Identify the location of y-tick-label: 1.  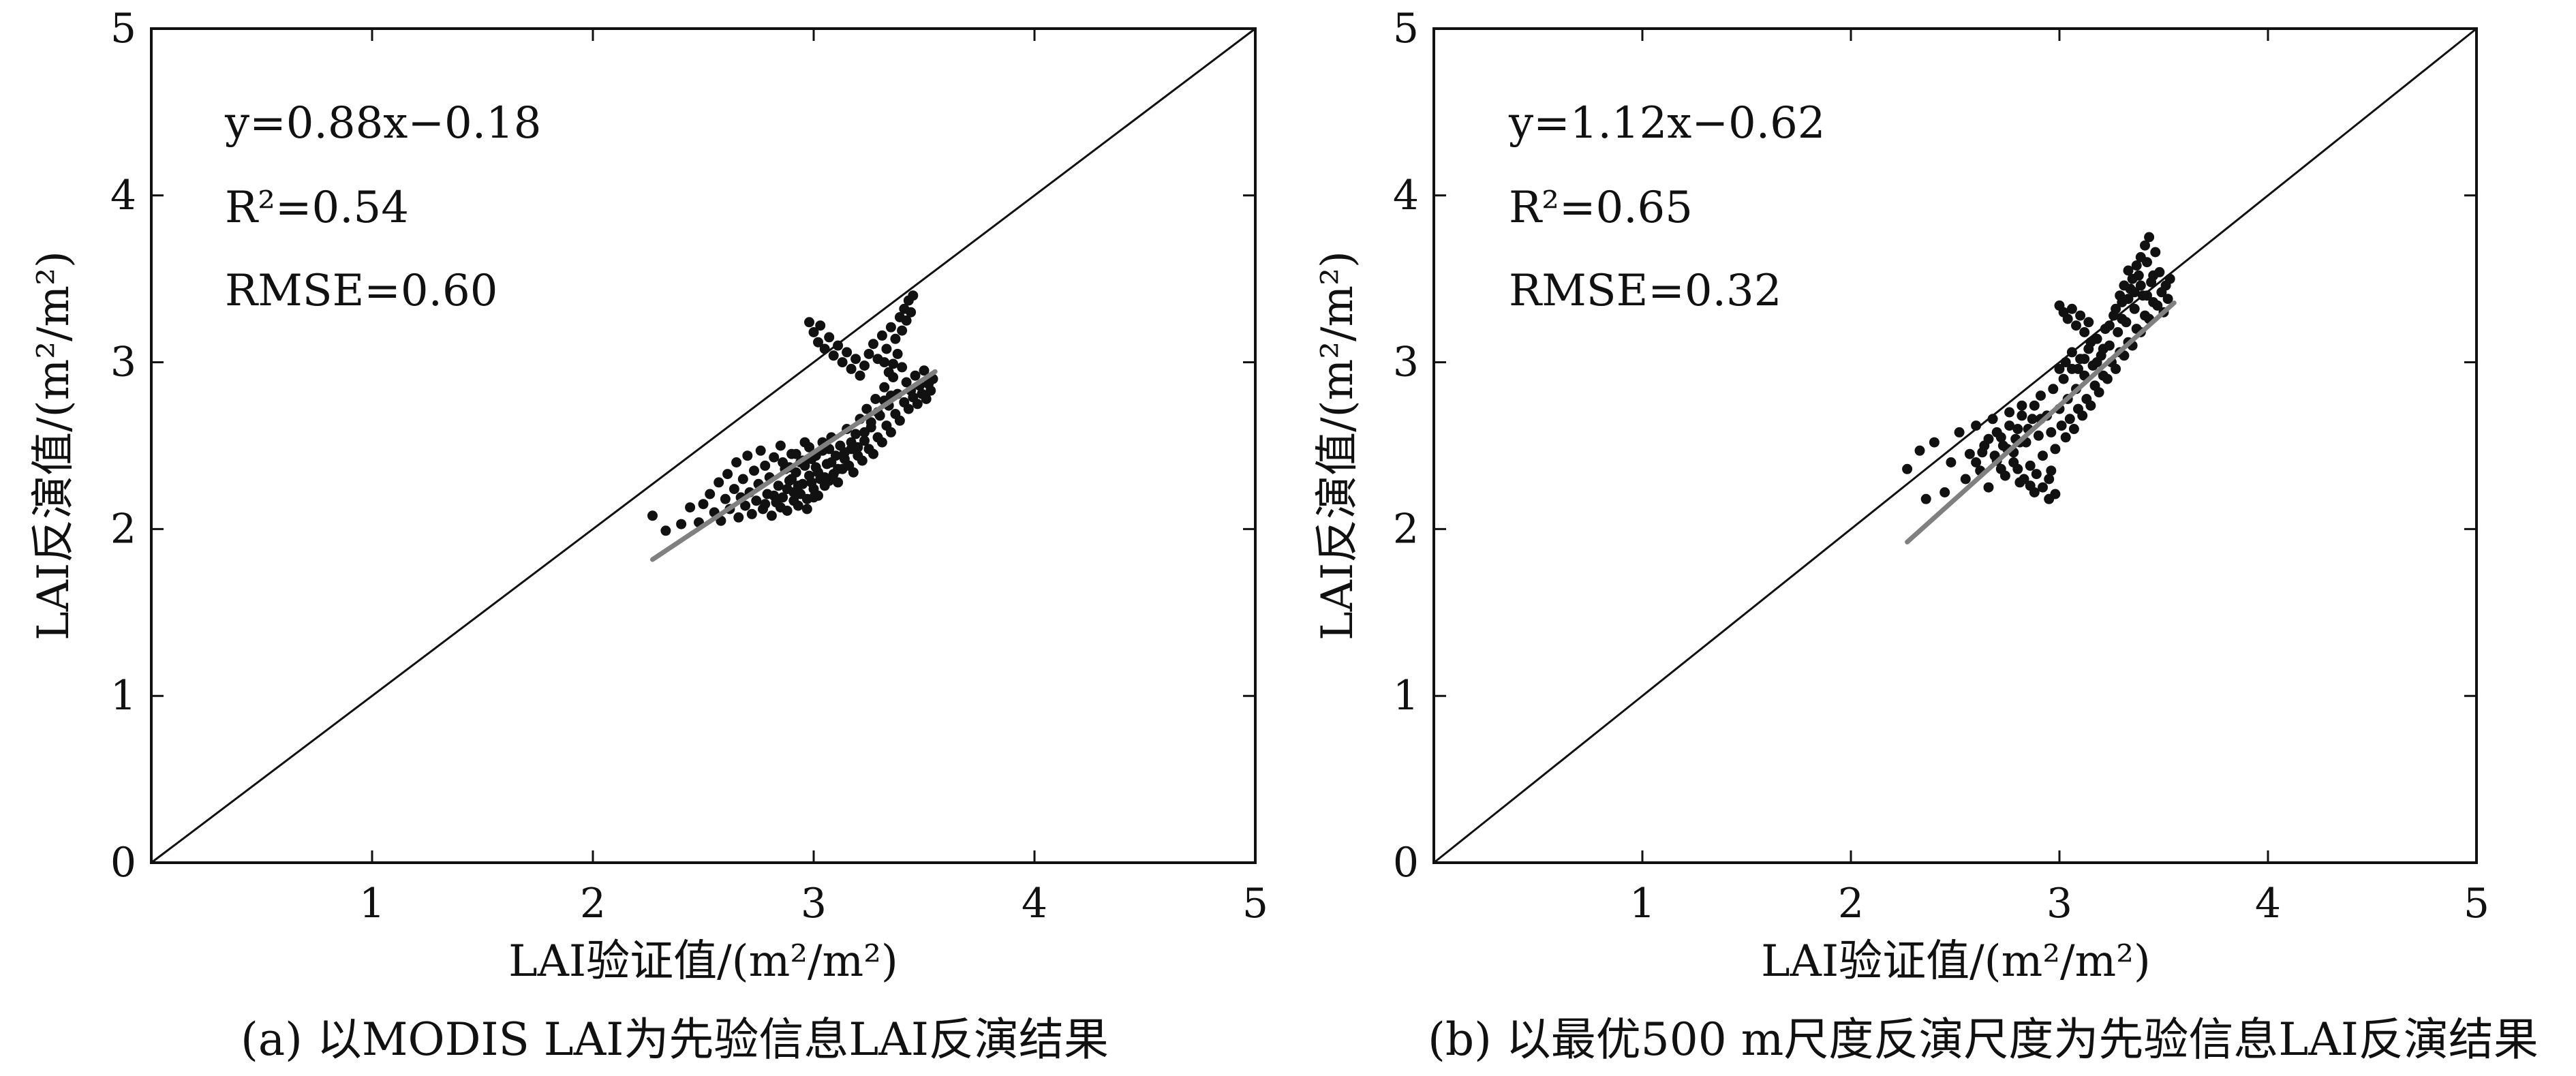
(123, 696).